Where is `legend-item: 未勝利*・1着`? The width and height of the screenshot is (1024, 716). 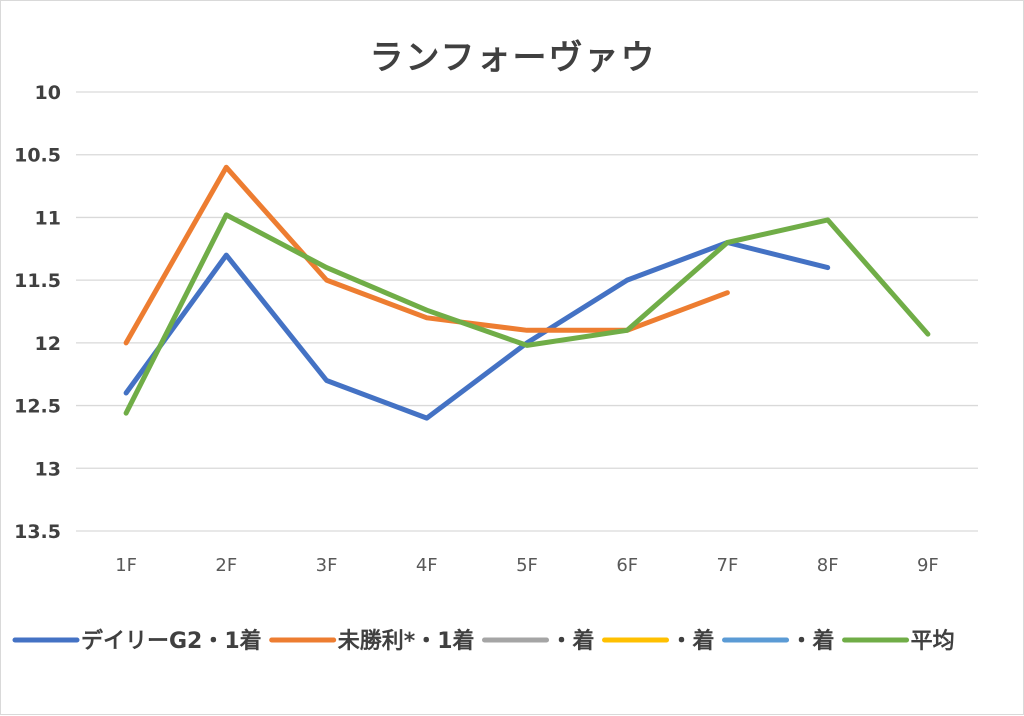 legend-item: 未勝利*・1着 is located at coordinates (372, 641).